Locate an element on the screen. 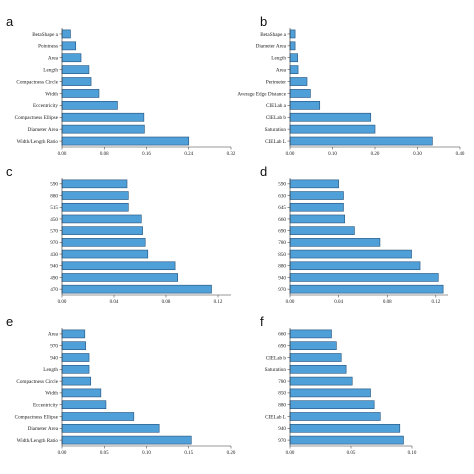 The width and height of the screenshot is (474, 474). panel-letter: e is located at coordinates (9, 321).